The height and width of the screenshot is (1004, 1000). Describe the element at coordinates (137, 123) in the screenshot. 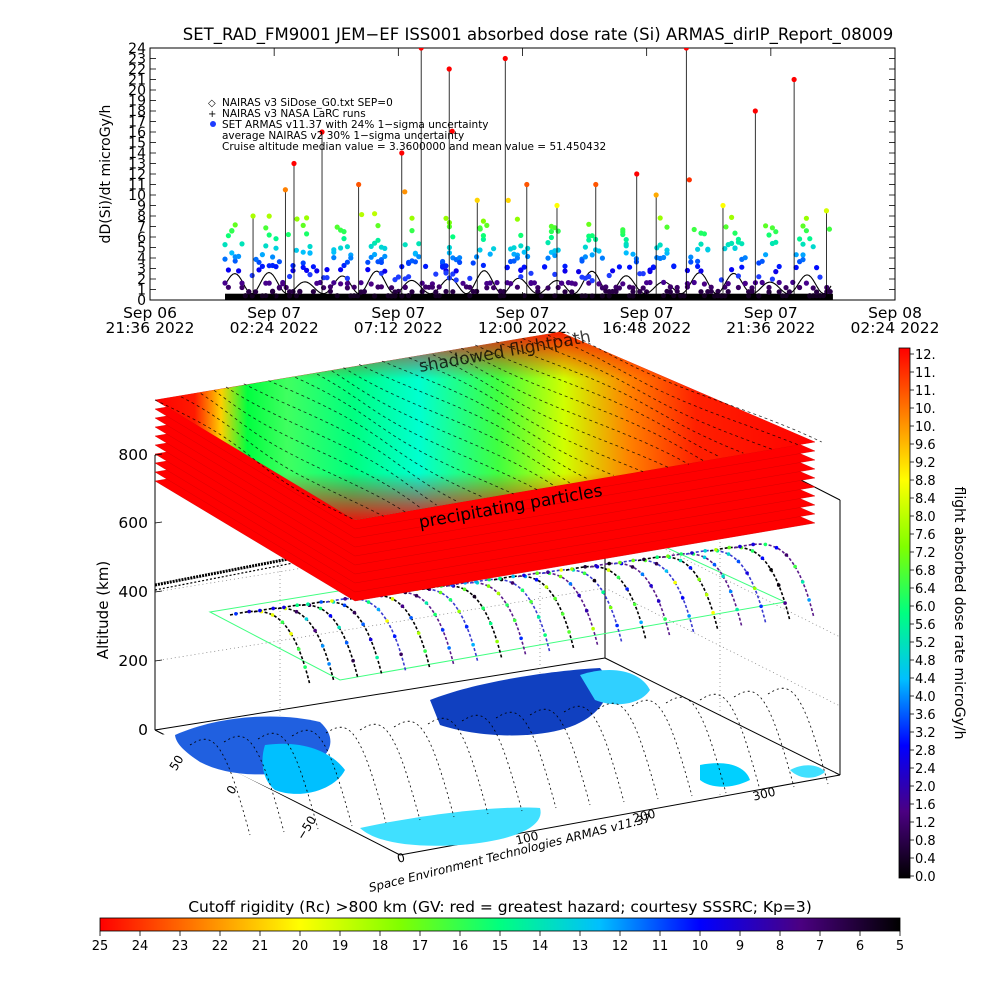

I see `y-tick-label: 17` at that location.